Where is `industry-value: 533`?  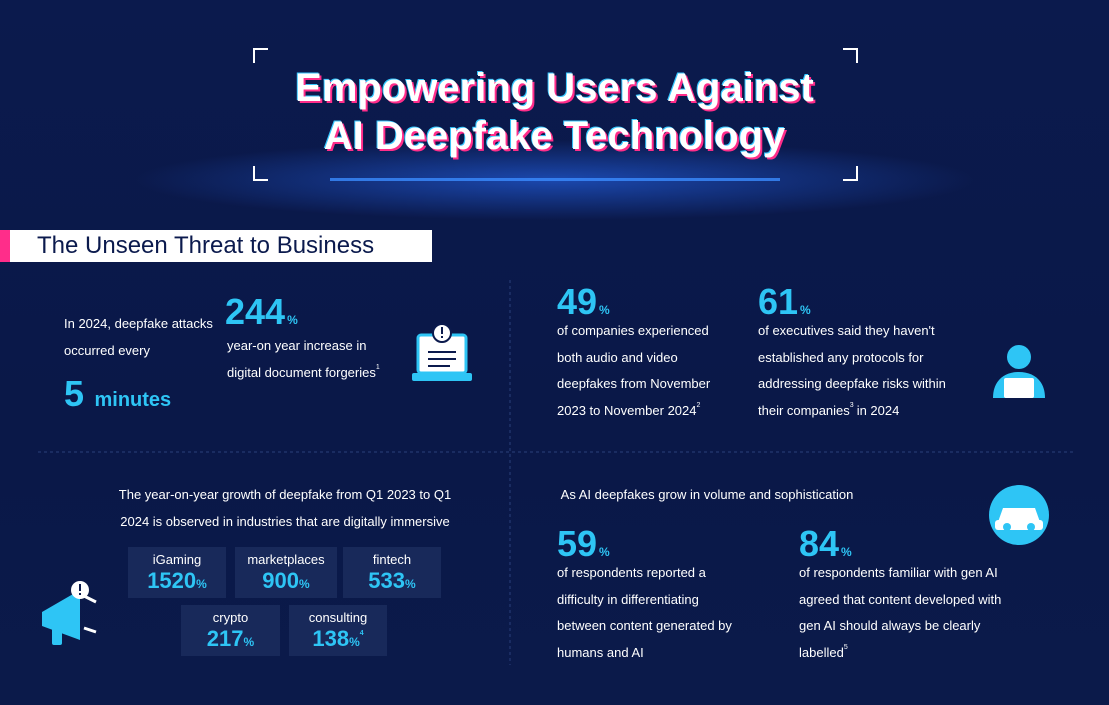
industry-value: 533 is located at coordinates (387, 580).